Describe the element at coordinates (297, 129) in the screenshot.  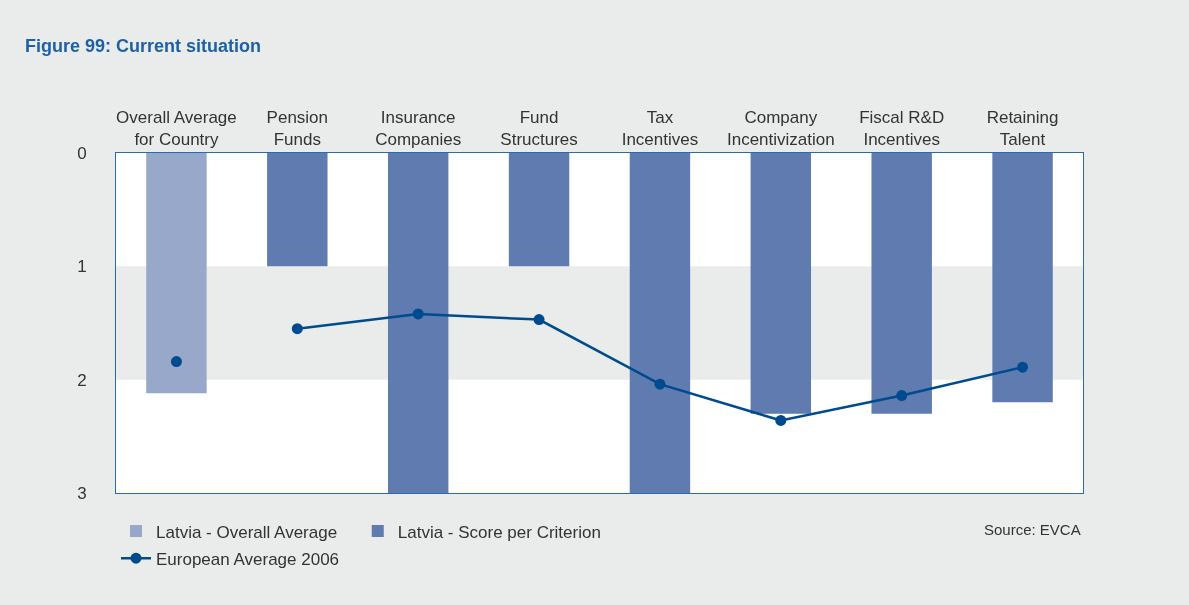
I see `x-tick-label: Pension Funds` at that location.